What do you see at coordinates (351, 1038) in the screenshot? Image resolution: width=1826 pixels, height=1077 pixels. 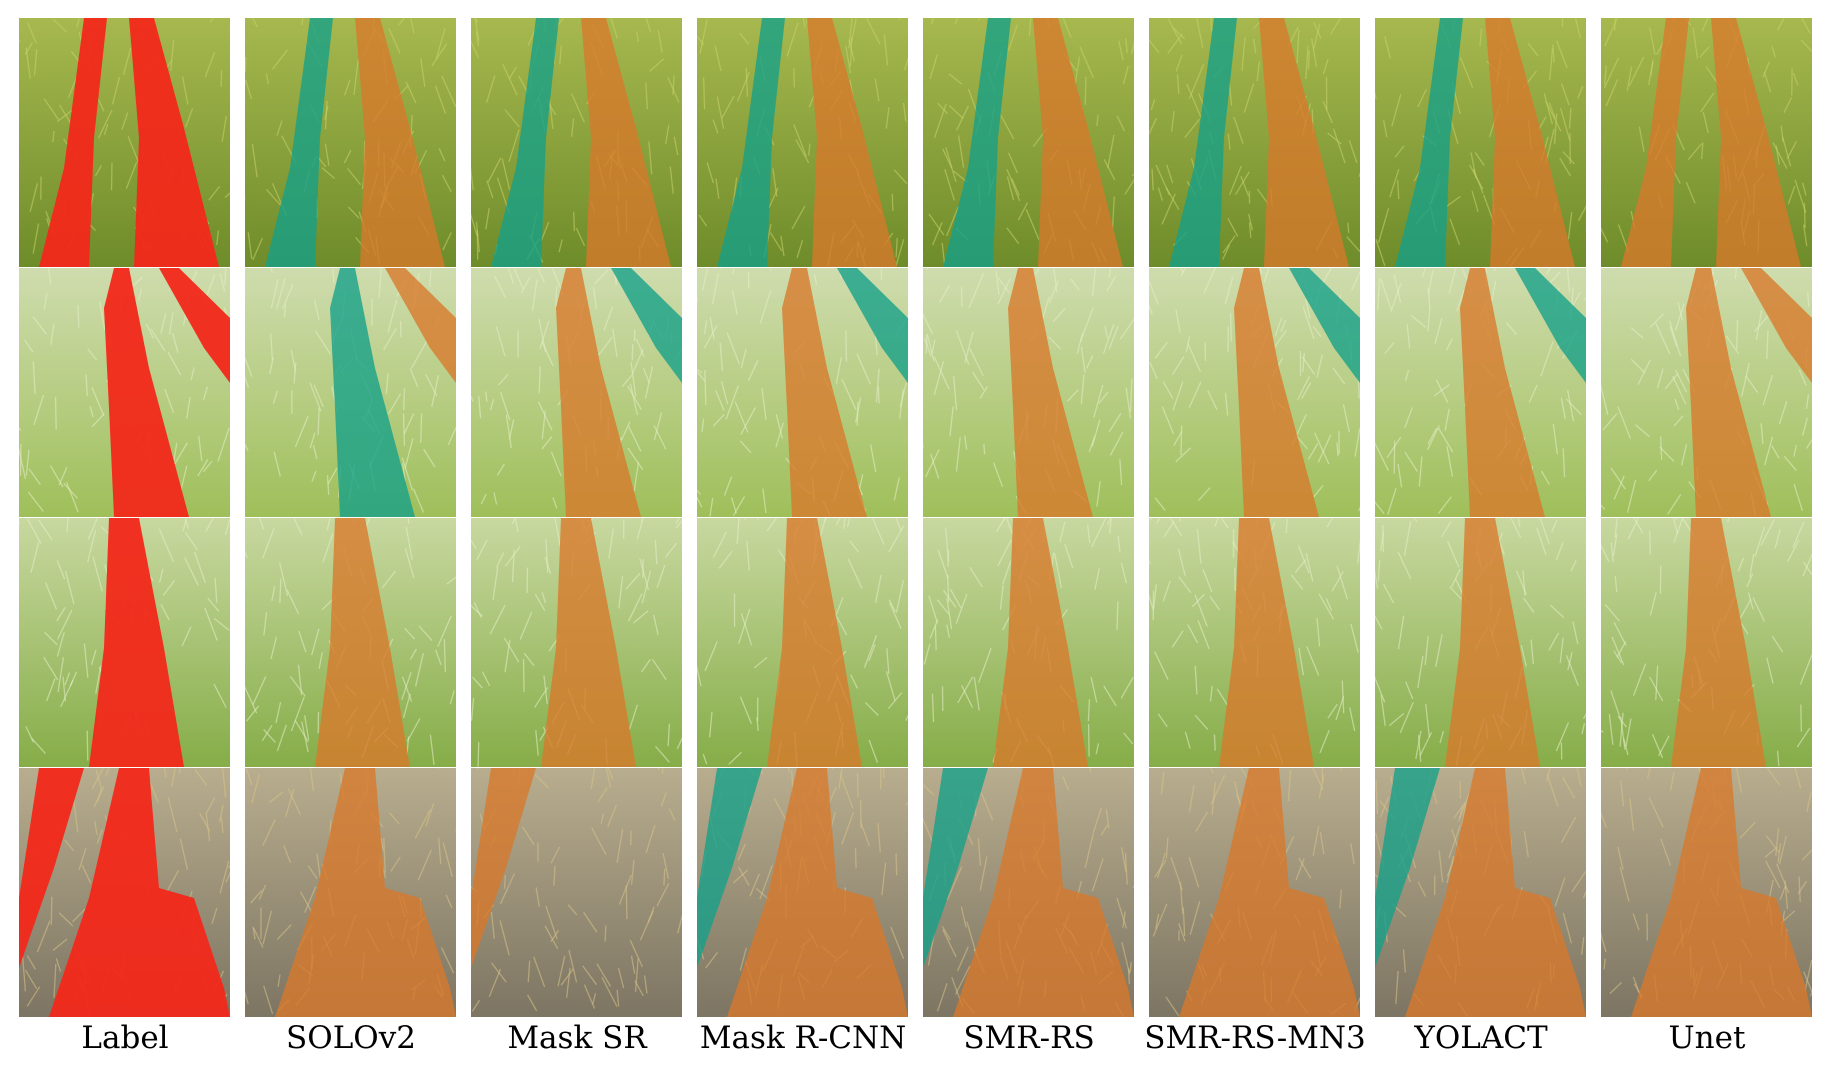 I see `column-label: SOLOv2` at bounding box center [351, 1038].